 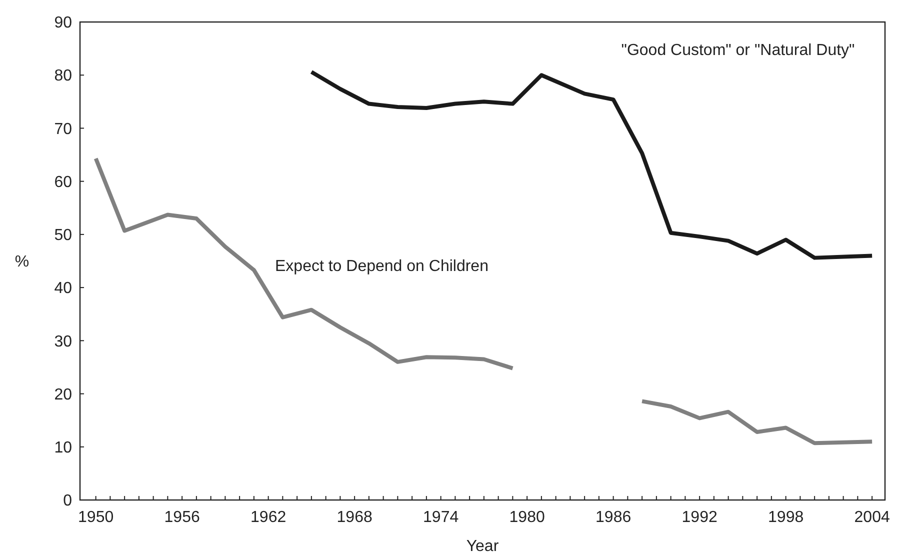 I want to click on y-tick-label: 10, so click(x=63, y=447).